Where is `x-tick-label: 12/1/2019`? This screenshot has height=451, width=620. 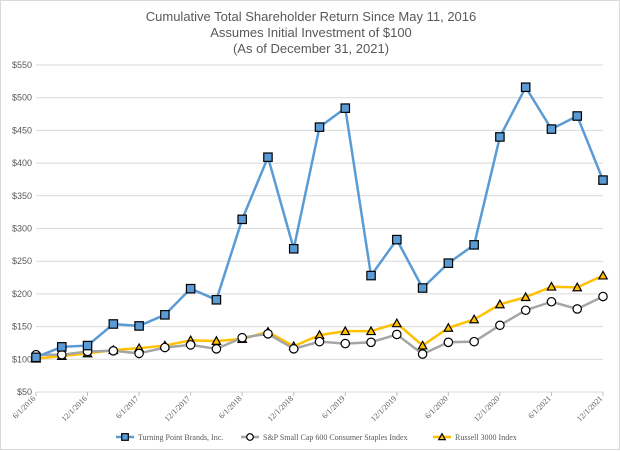
x-tick-label: 12/1/2019 is located at coordinates (383, 408).